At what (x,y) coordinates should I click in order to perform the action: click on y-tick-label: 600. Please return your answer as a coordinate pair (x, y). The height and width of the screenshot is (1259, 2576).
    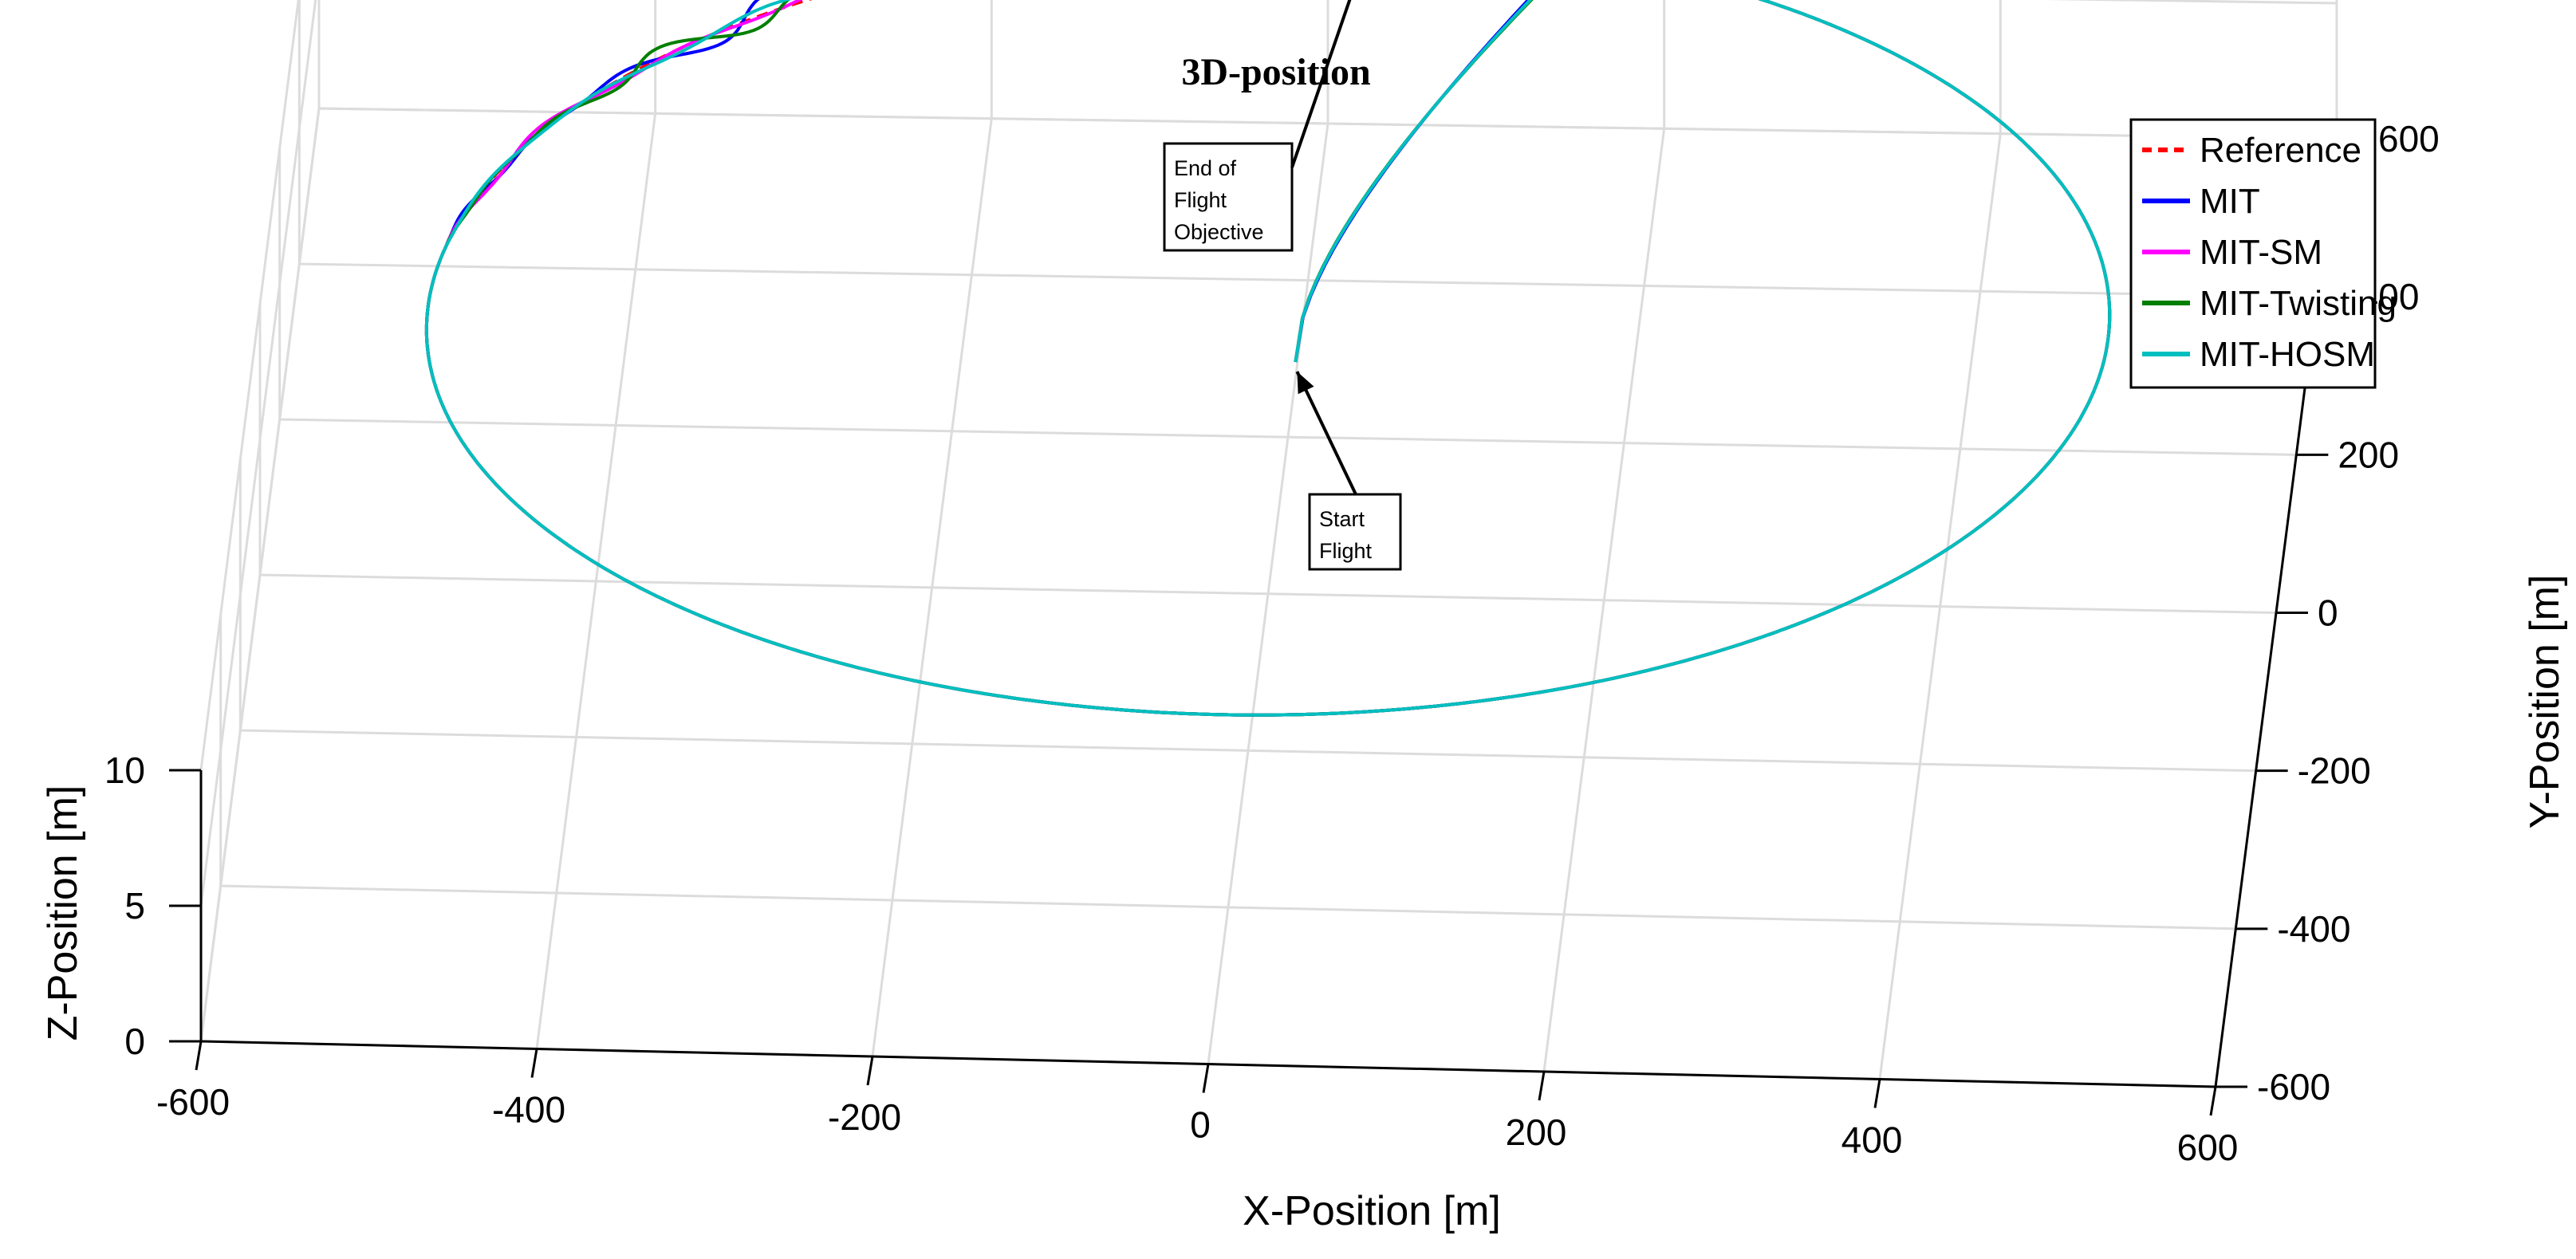
    Looking at the image, I should click on (2409, 138).